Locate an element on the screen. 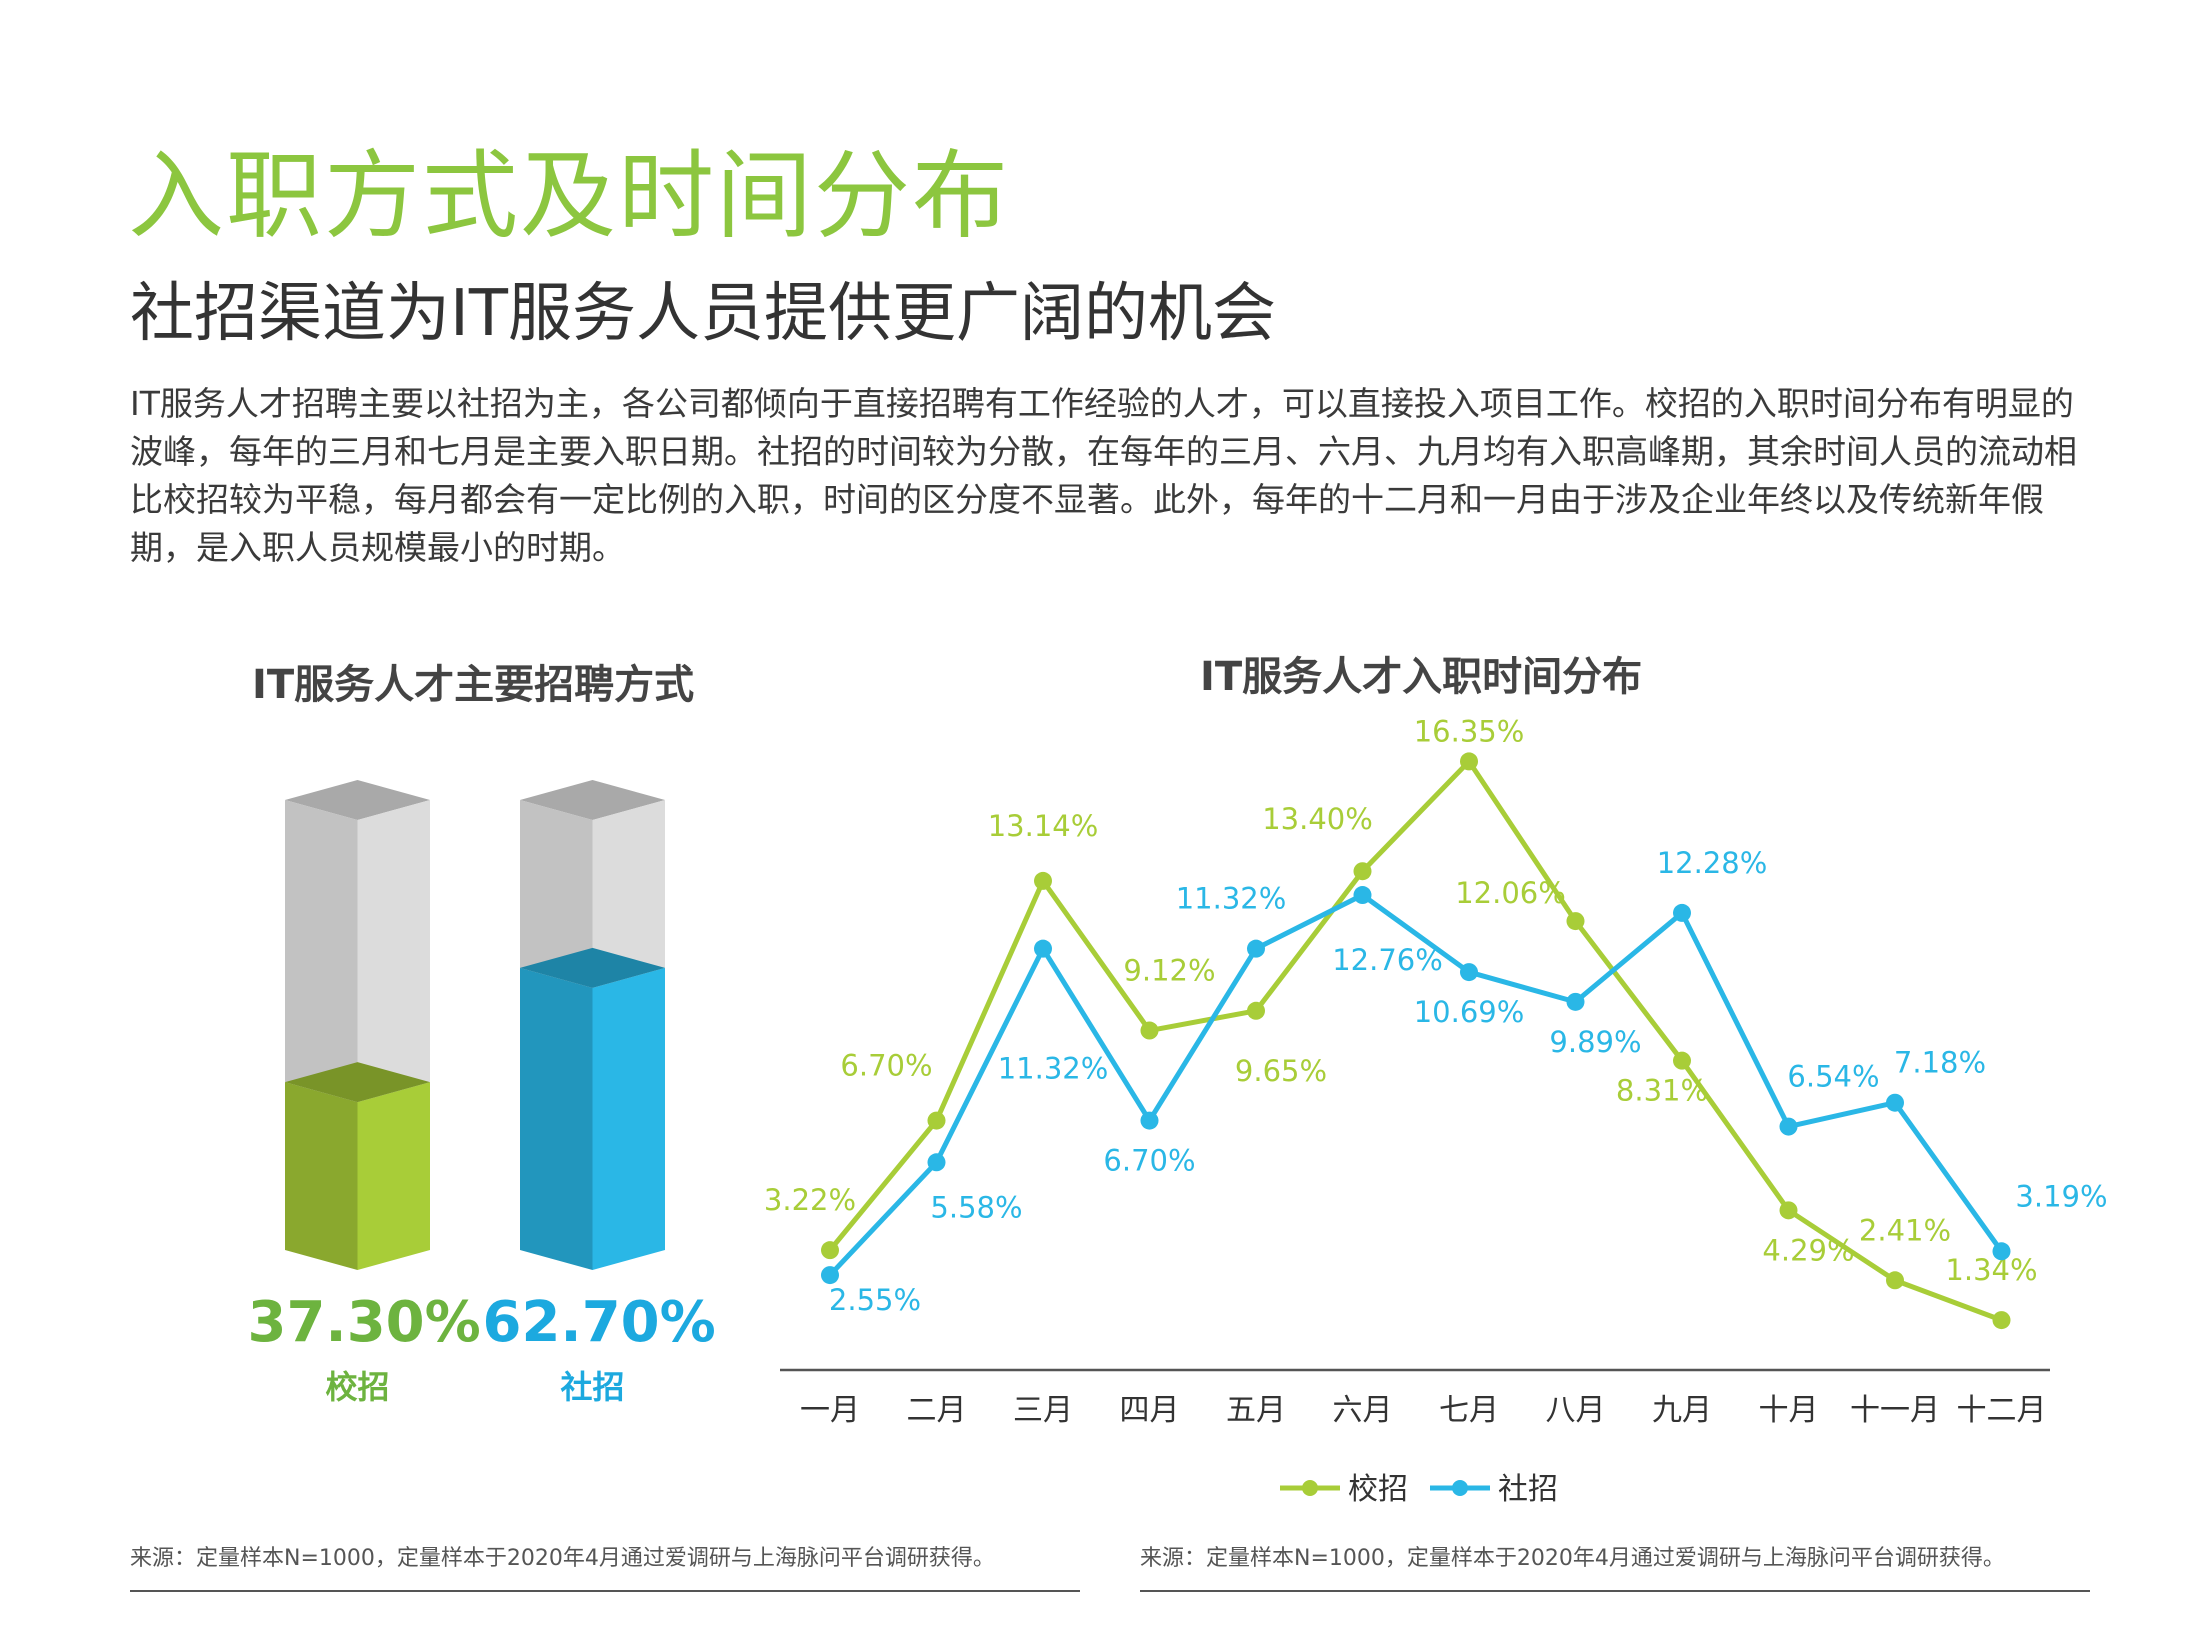  data-label: 2.41% is located at coordinates (1905, 1230).